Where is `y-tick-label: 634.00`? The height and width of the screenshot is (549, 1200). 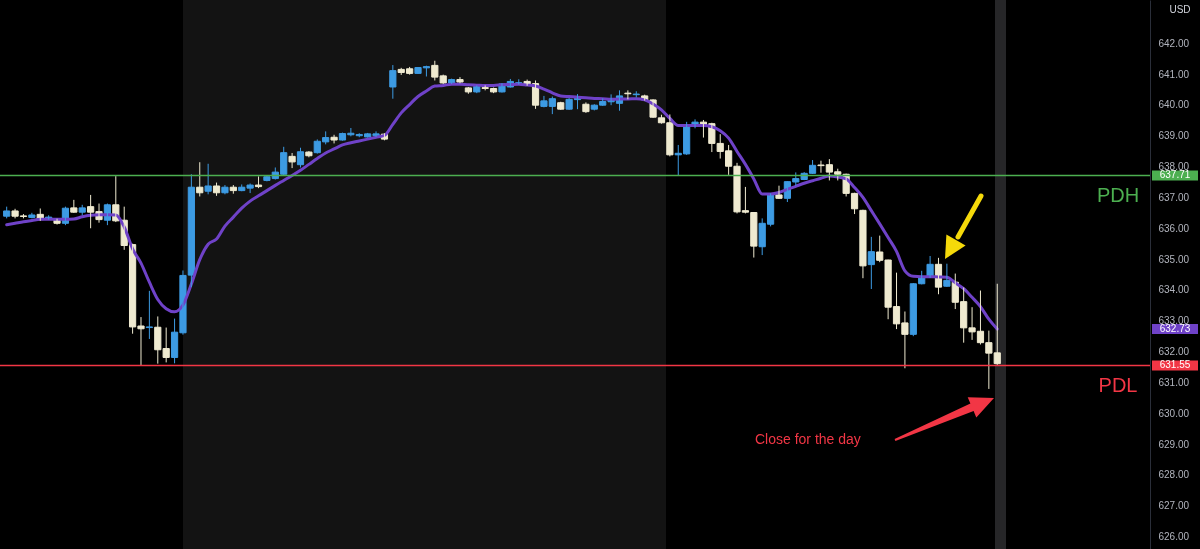 y-tick-label: 634.00 is located at coordinates (1174, 290).